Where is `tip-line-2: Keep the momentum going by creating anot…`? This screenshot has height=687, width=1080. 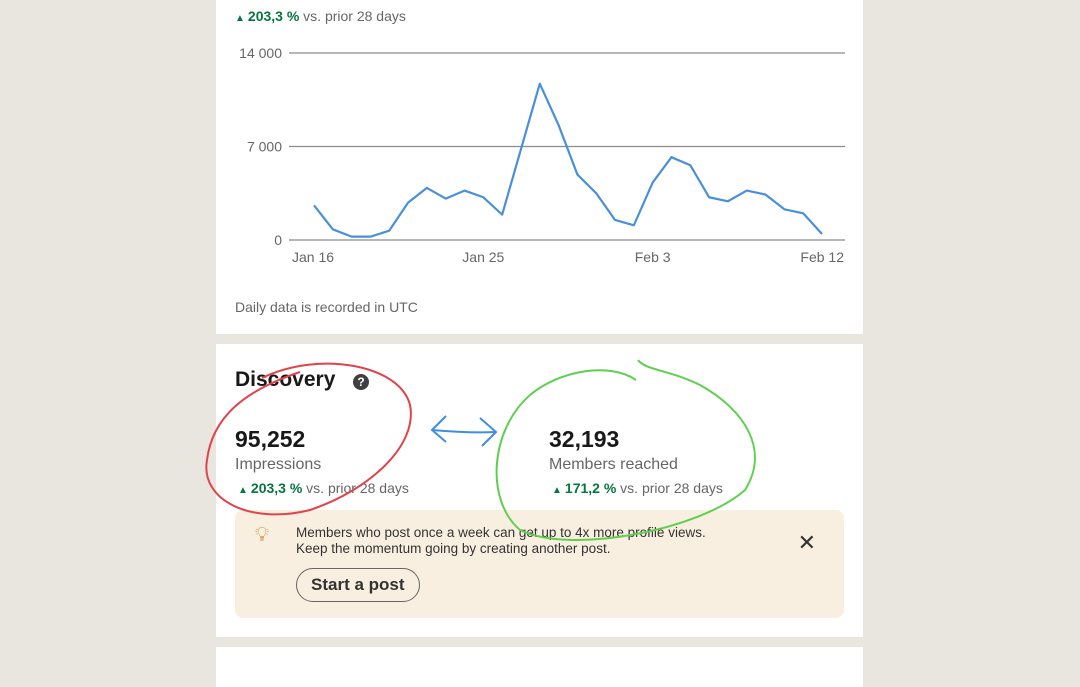 tip-line-2: Keep the momentum going by creating anot… is located at coordinates (501, 549).